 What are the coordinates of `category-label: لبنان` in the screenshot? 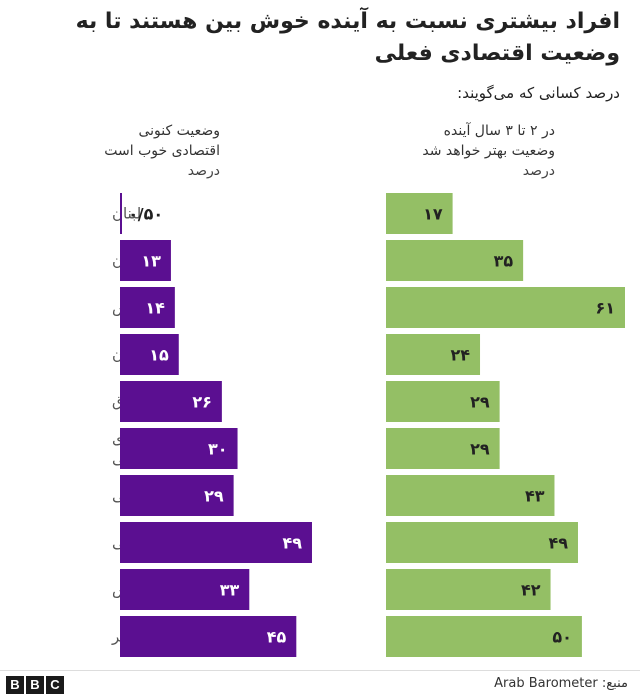 It's located at (126, 214).